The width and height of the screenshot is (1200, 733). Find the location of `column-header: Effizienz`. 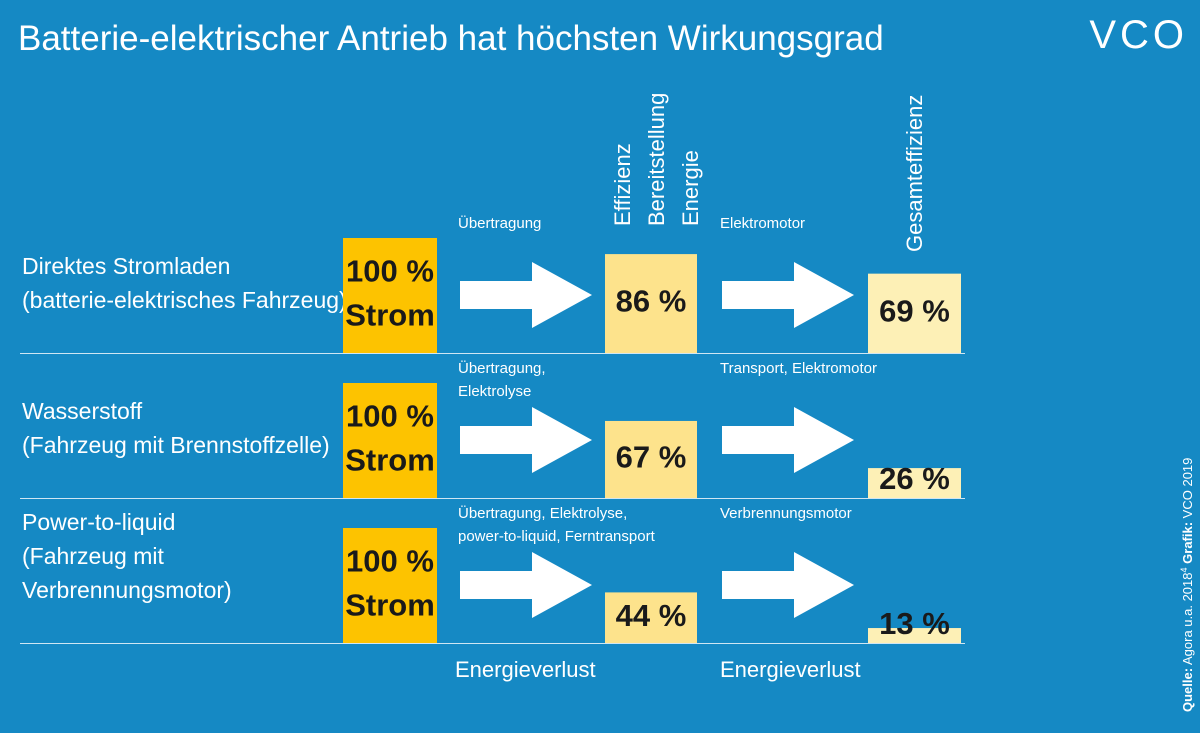

column-header: Effizienz is located at coordinates (622, 184).